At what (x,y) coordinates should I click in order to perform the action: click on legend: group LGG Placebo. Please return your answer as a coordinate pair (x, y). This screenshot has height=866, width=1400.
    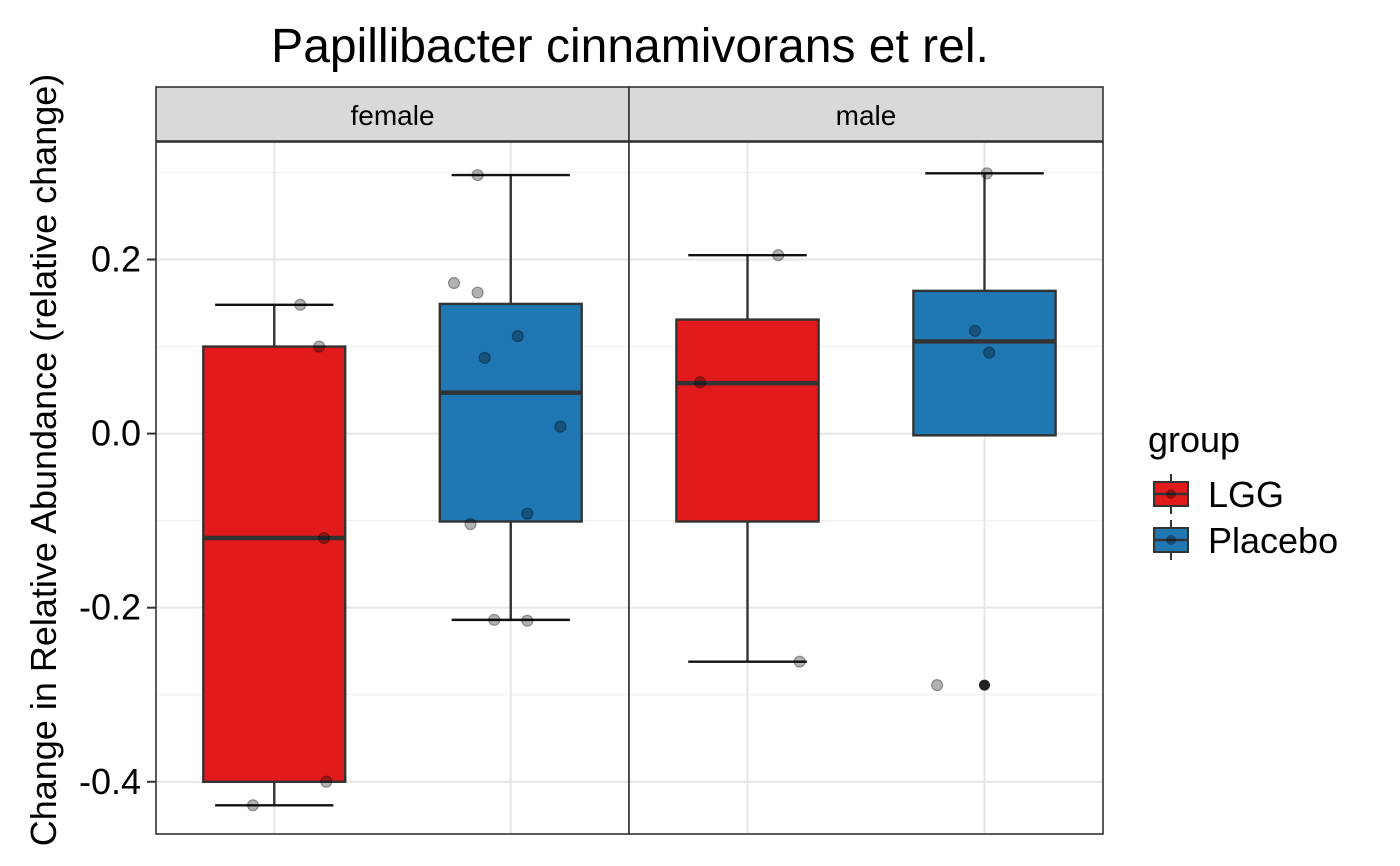
    Looking at the image, I should click on (1243, 490).